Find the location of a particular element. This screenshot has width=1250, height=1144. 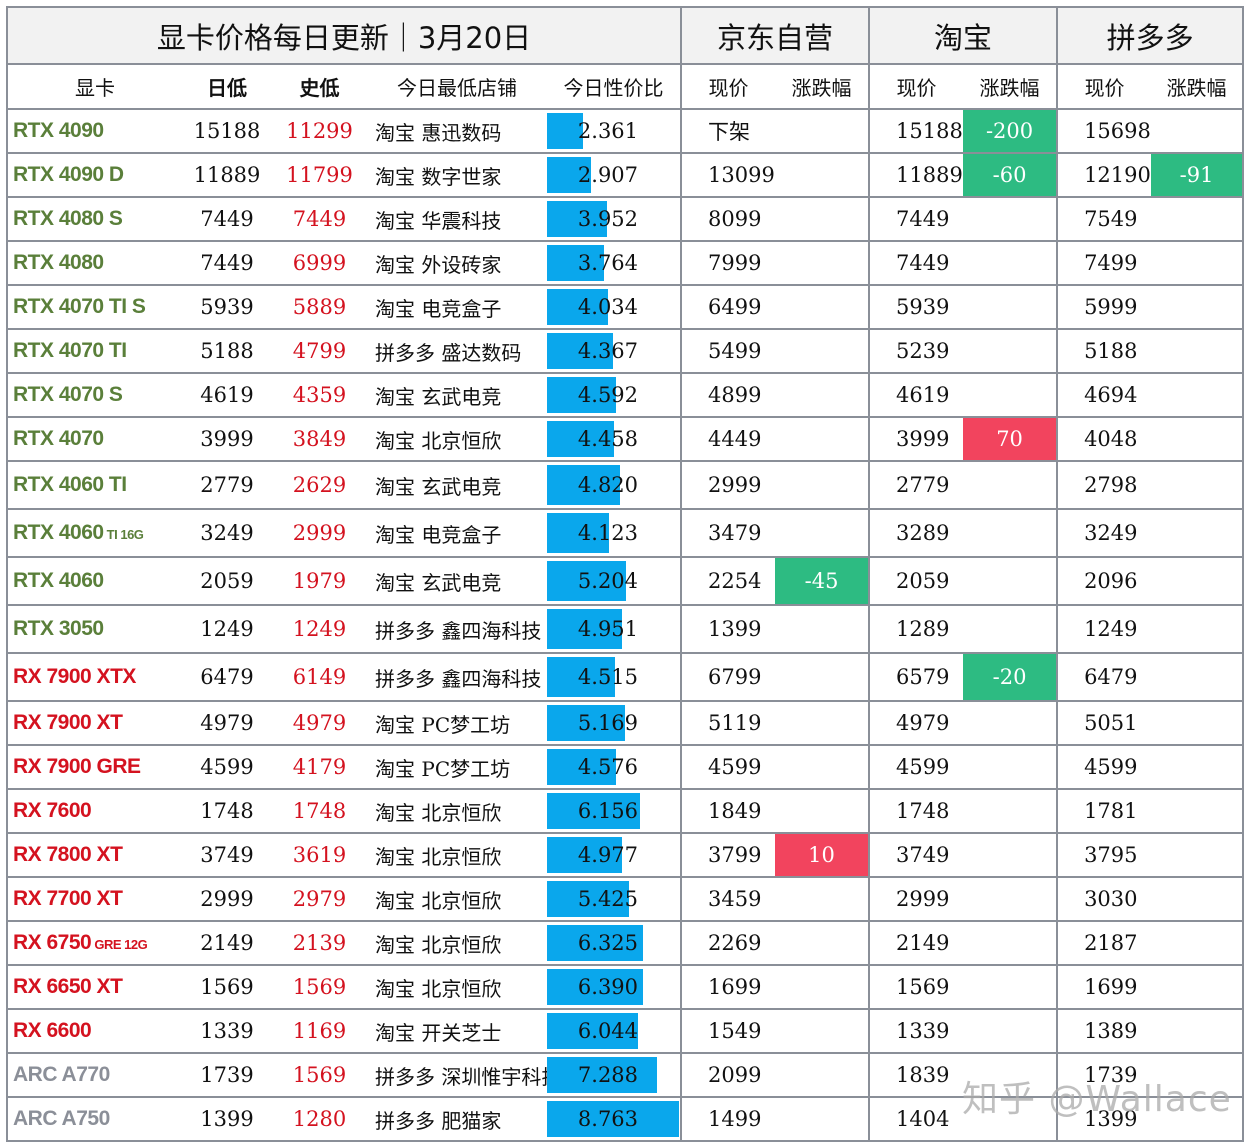

value-ratio: 4.515 is located at coordinates (608, 677).